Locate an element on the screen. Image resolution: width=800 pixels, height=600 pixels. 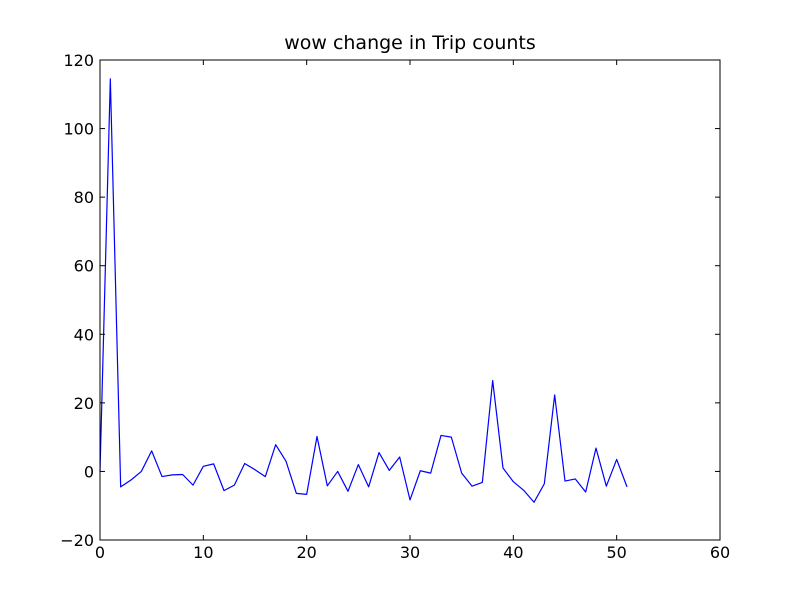
y-tick-label: 60 is located at coordinates (84, 266).